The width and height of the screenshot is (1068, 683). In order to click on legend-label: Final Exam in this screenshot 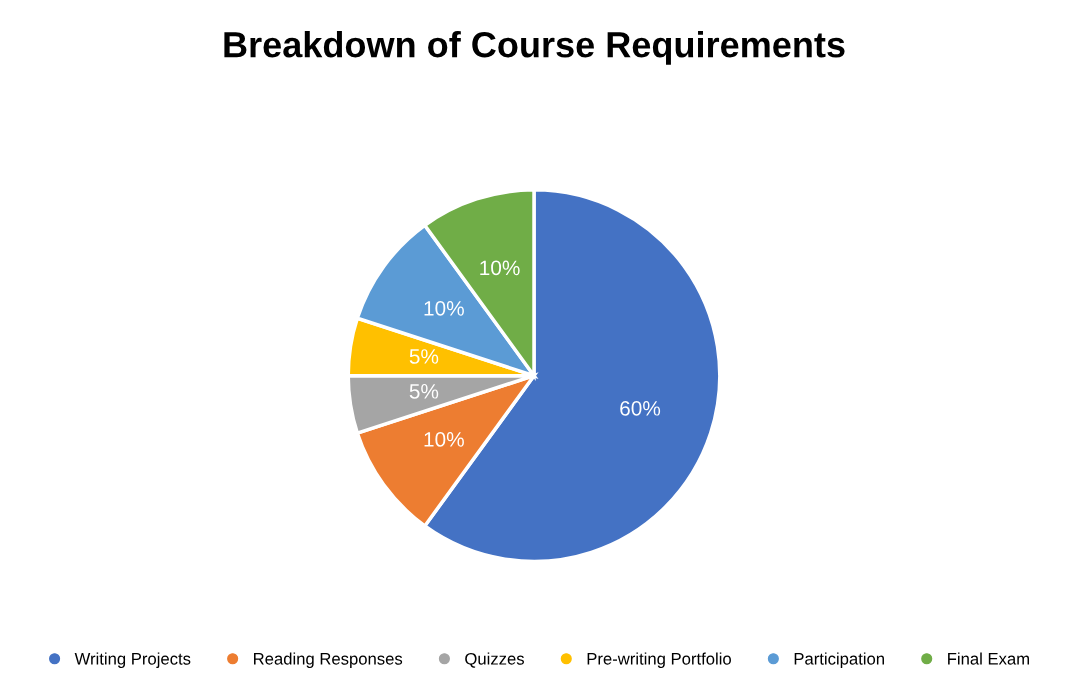, I will do `click(988, 658)`.